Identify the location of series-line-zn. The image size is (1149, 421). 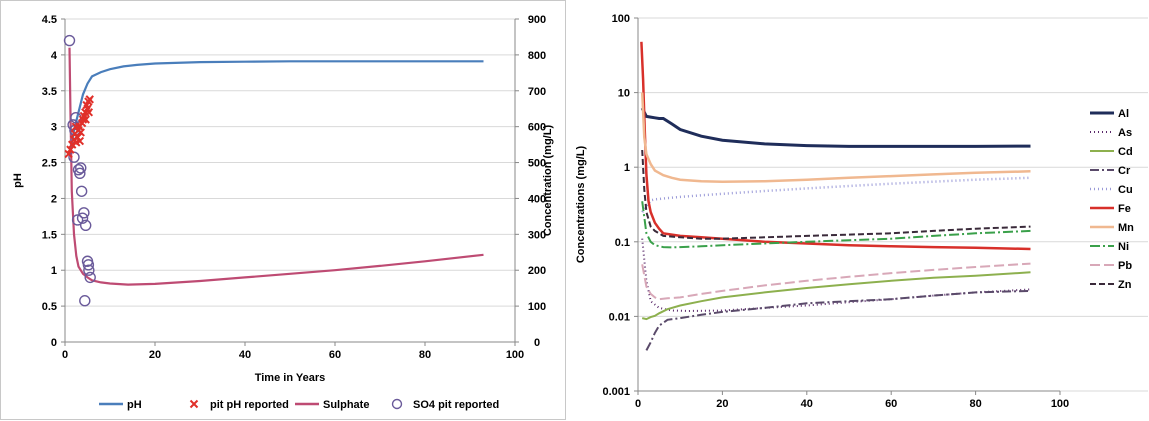
(836, 194).